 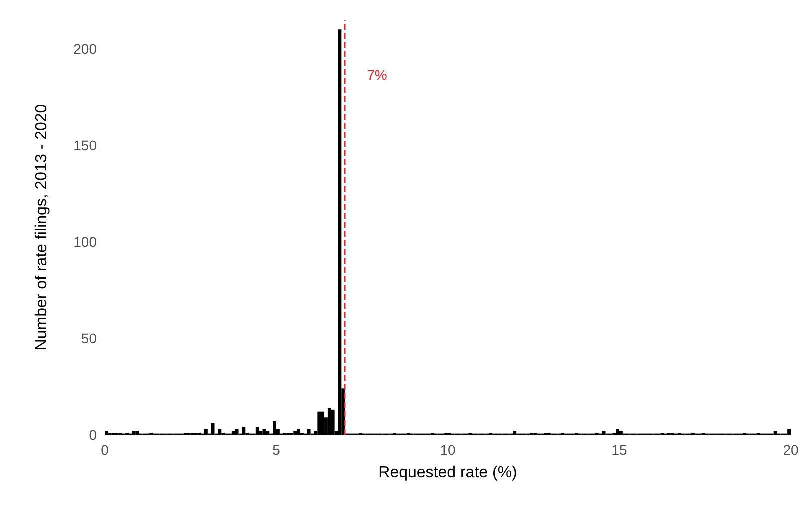 What do you see at coordinates (86, 48) in the screenshot?
I see `y-tick-label: 200` at bounding box center [86, 48].